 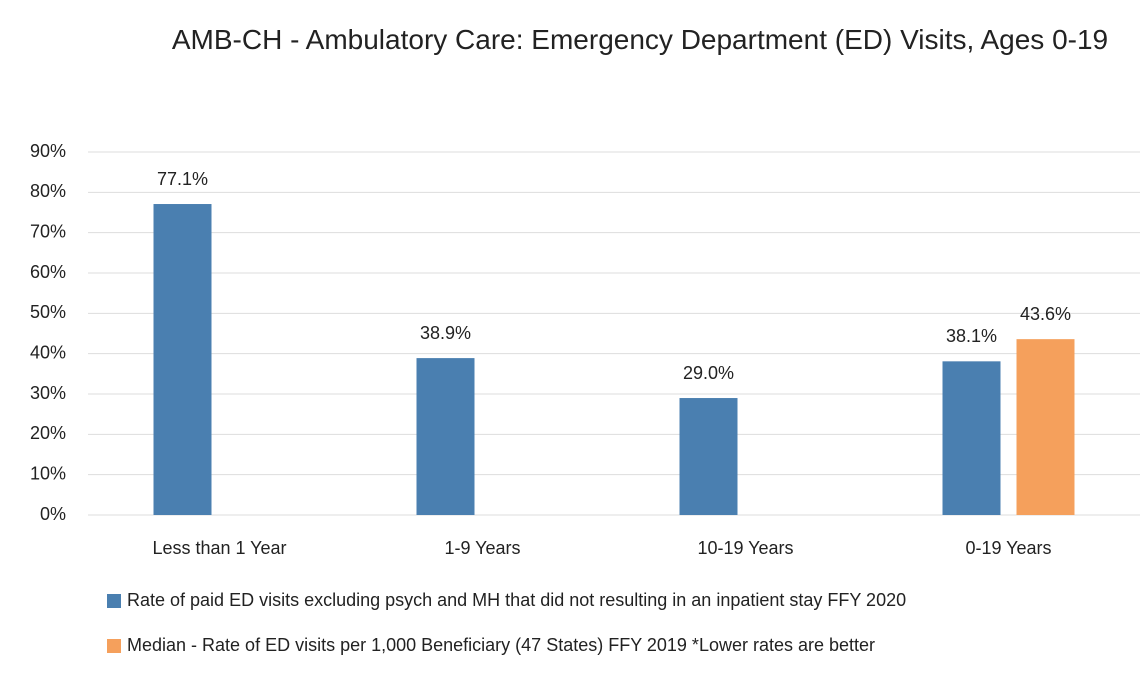 What do you see at coordinates (445, 333) in the screenshot?
I see `data-label: 38.9%` at bounding box center [445, 333].